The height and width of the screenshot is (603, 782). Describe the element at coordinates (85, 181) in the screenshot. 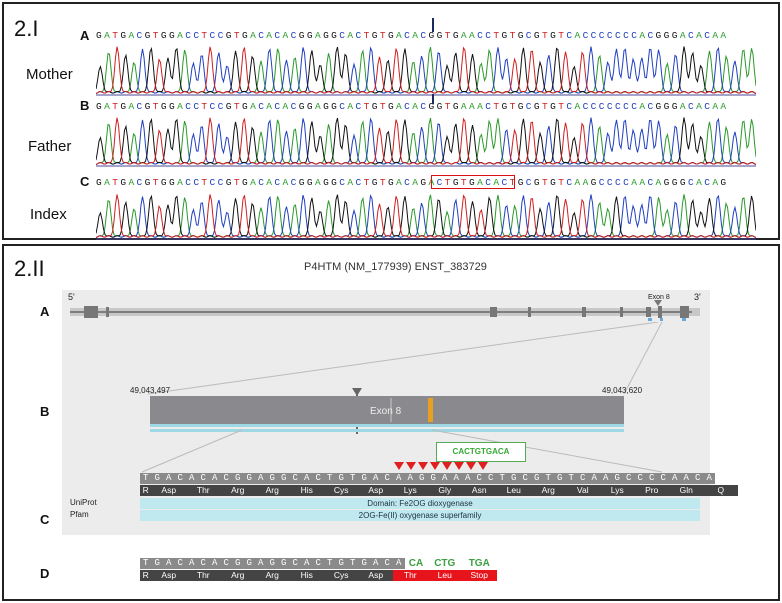

I see `row-letter-C: C` at that location.